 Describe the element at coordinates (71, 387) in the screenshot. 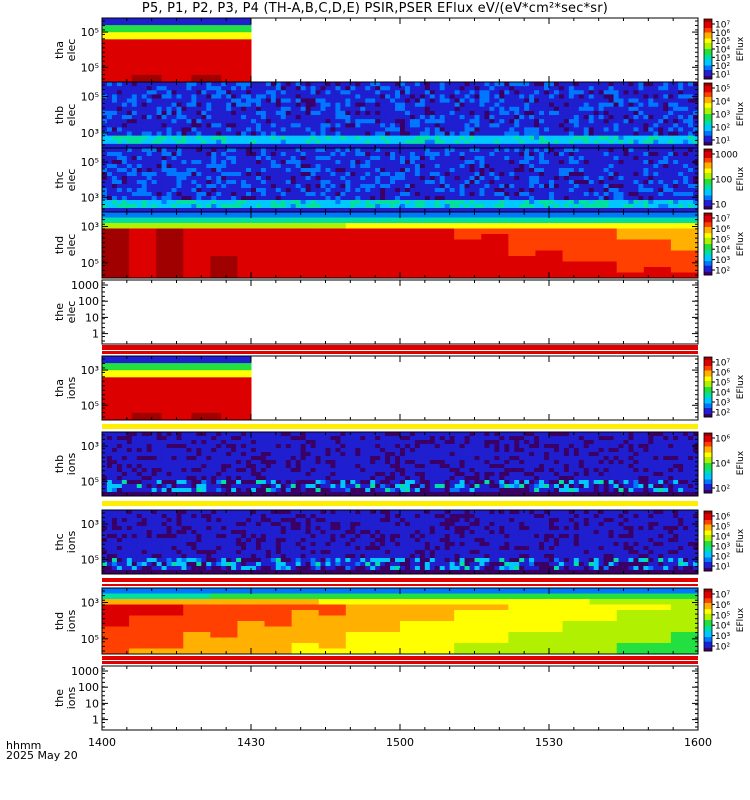

I see `panel-label-species: ions` at that location.